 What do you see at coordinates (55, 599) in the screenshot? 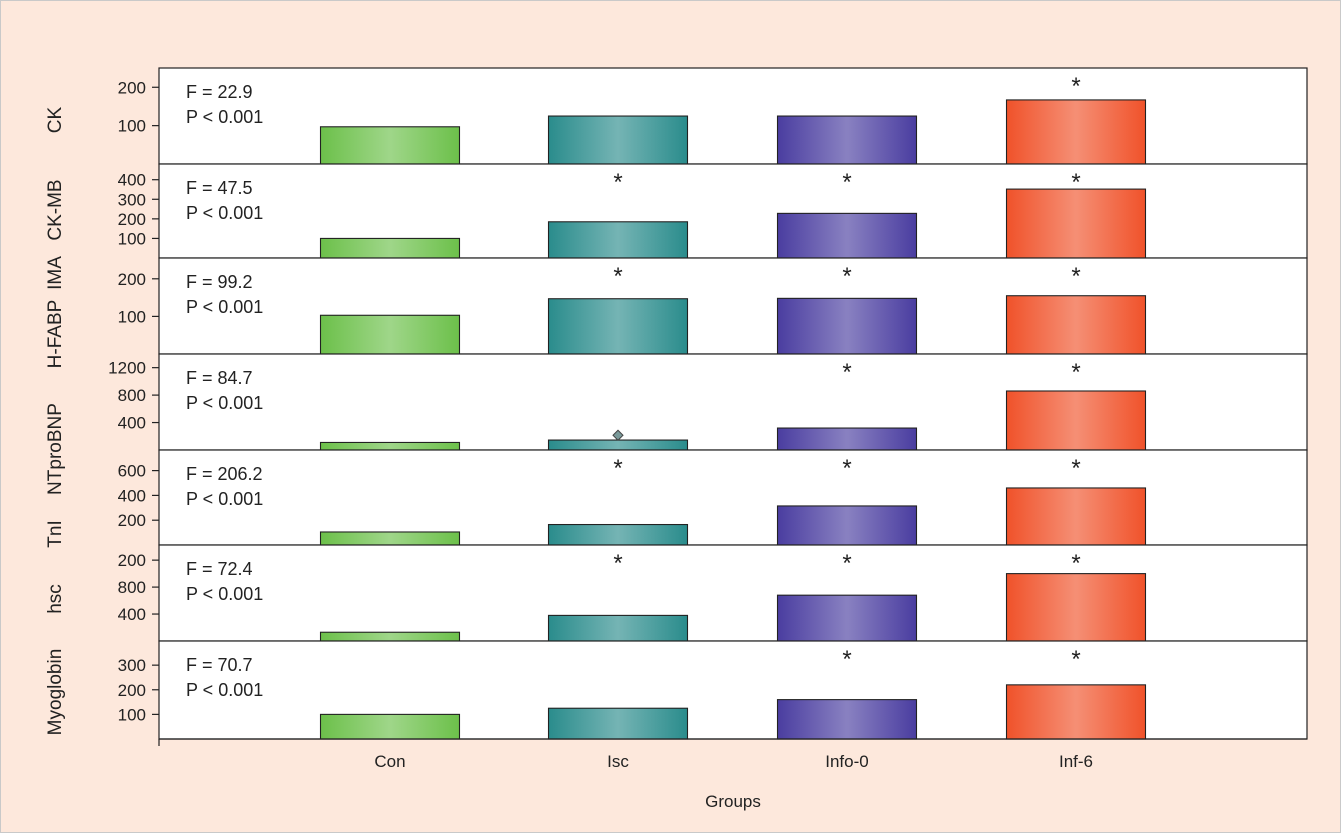
I see `y-axis-label-hsc: hsc` at bounding box center [55, 599].